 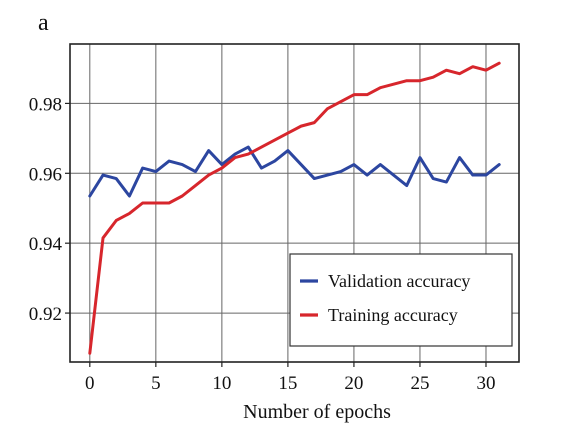 I want to click on x-tick-label: 15, so click(x=287, y=383).